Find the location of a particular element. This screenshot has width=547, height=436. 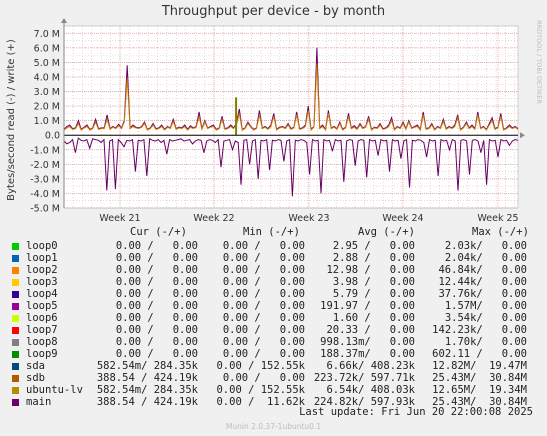

legend-max: 46.84k/ 0.00 is located at coordinates (482, 270).